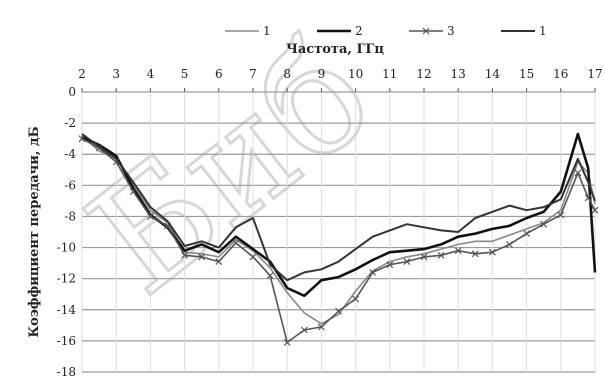 The height and width of the screenshot is (377, 604). Describe the element at coordinates (386, 31) in the screenshot. I see `legend: 1 2 3 1` at that location.